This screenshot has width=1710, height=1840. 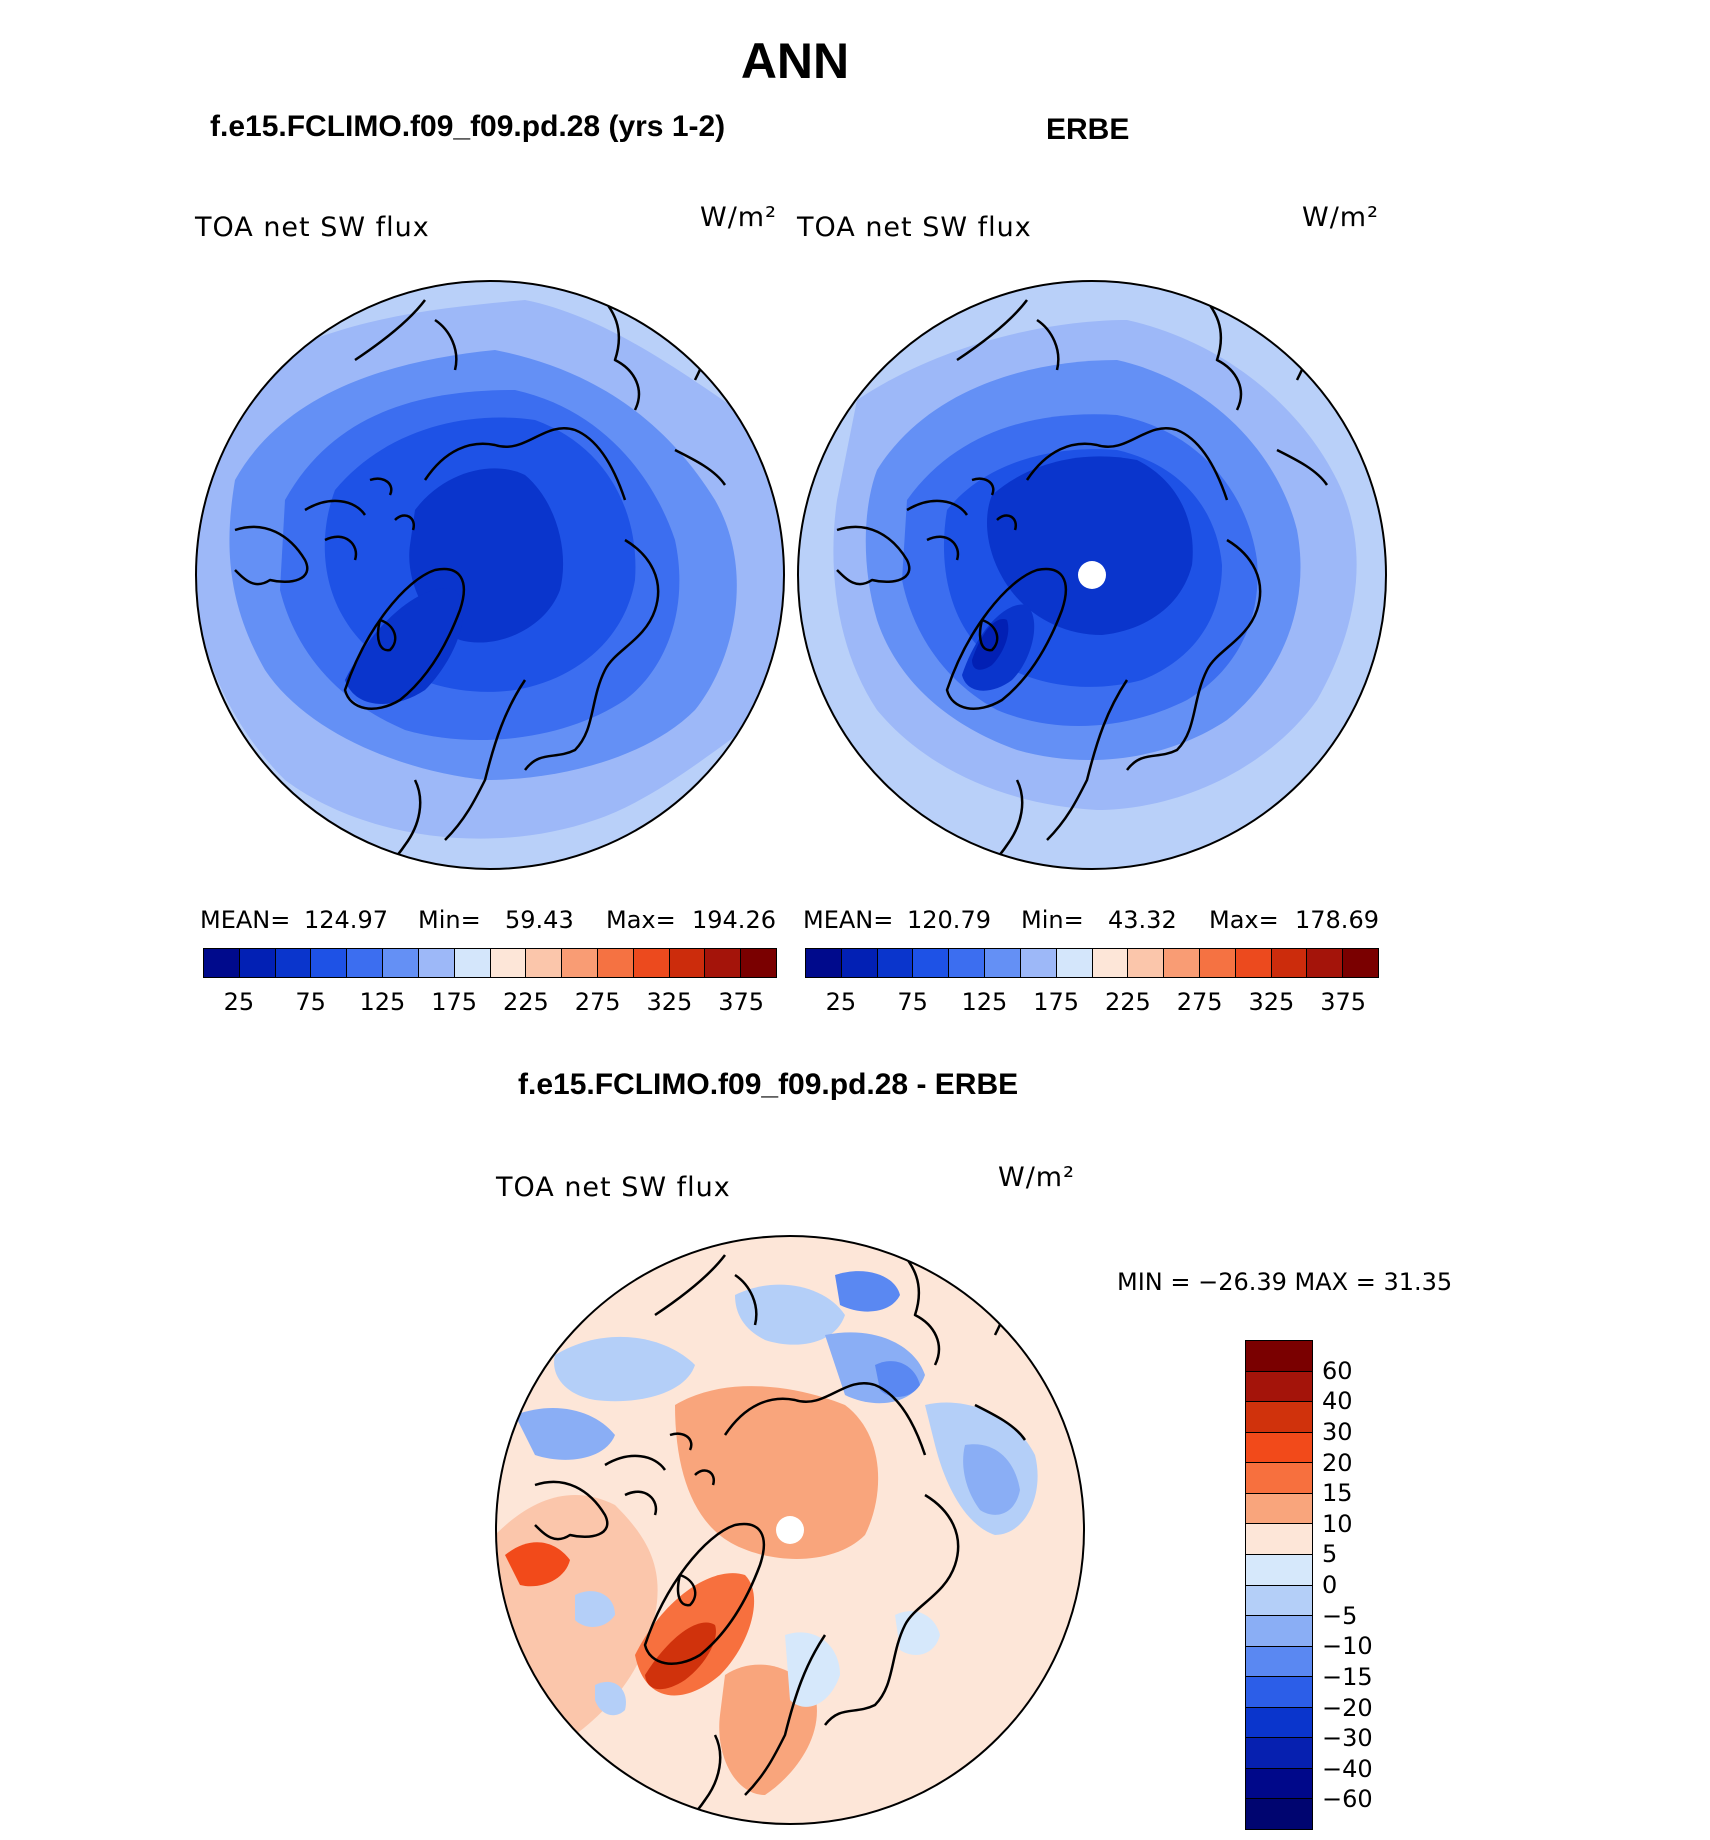 What do you see at coordinates (848, 920) in the screenshot?
I see `obs-mean-label: MEAN=` at bounding box center [848, 920].